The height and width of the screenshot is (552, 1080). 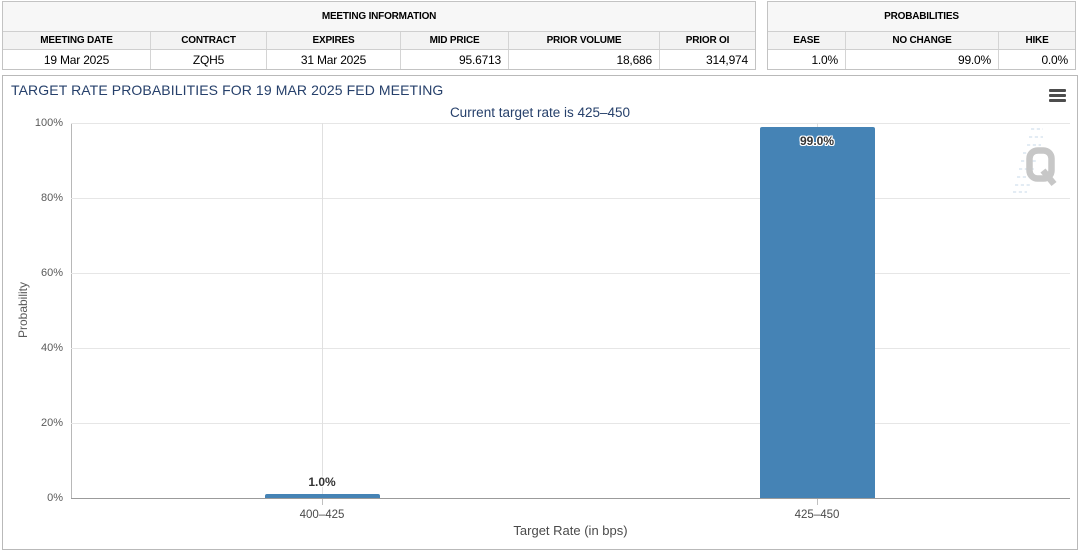 I want to click on y-axis-label-40: 40%, so click(x=51, y=348).